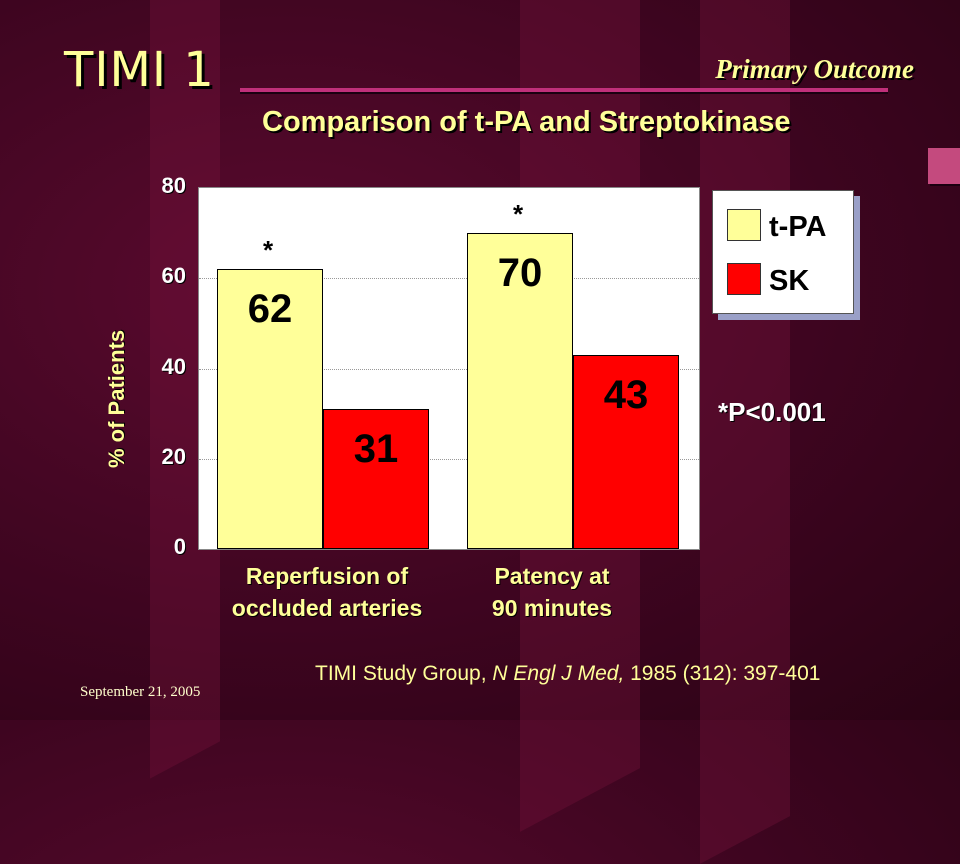 This screenshot has width=960, height=864. Describe the element at coordinates (139, 70) in the screenshot. I see `slide-title: TIMI 1` at that location.